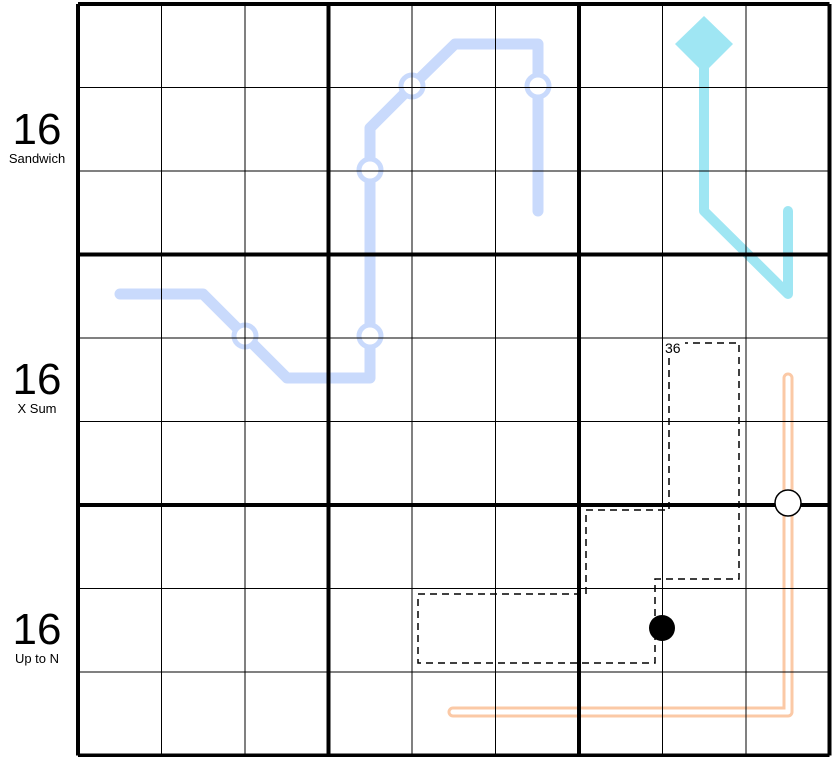 This screenshot has height=757, width=832. I want to click on diamond-icon, so click(704, 44).